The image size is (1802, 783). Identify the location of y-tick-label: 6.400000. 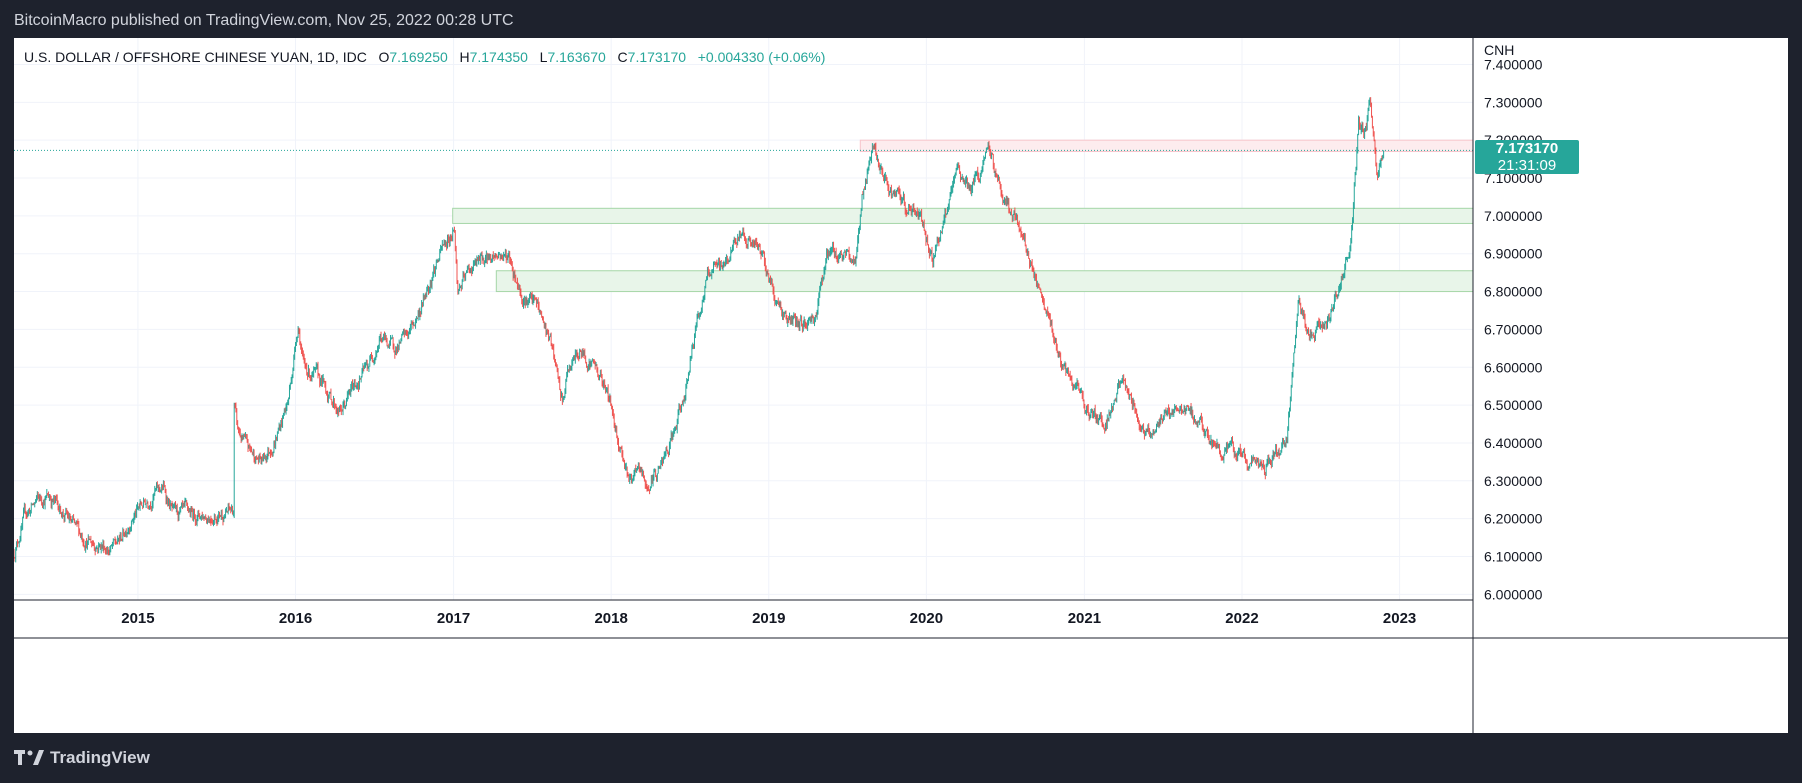
(1513, 443).